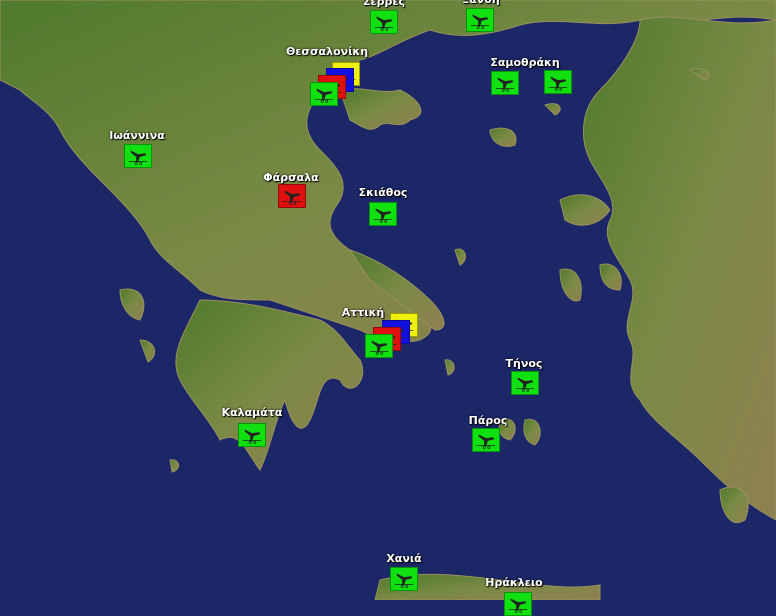 The image size is (776, 616). Describe the element at coordinates (252, 412) in the screenshot. I see `location-label: Καλαμάτα` at that location.